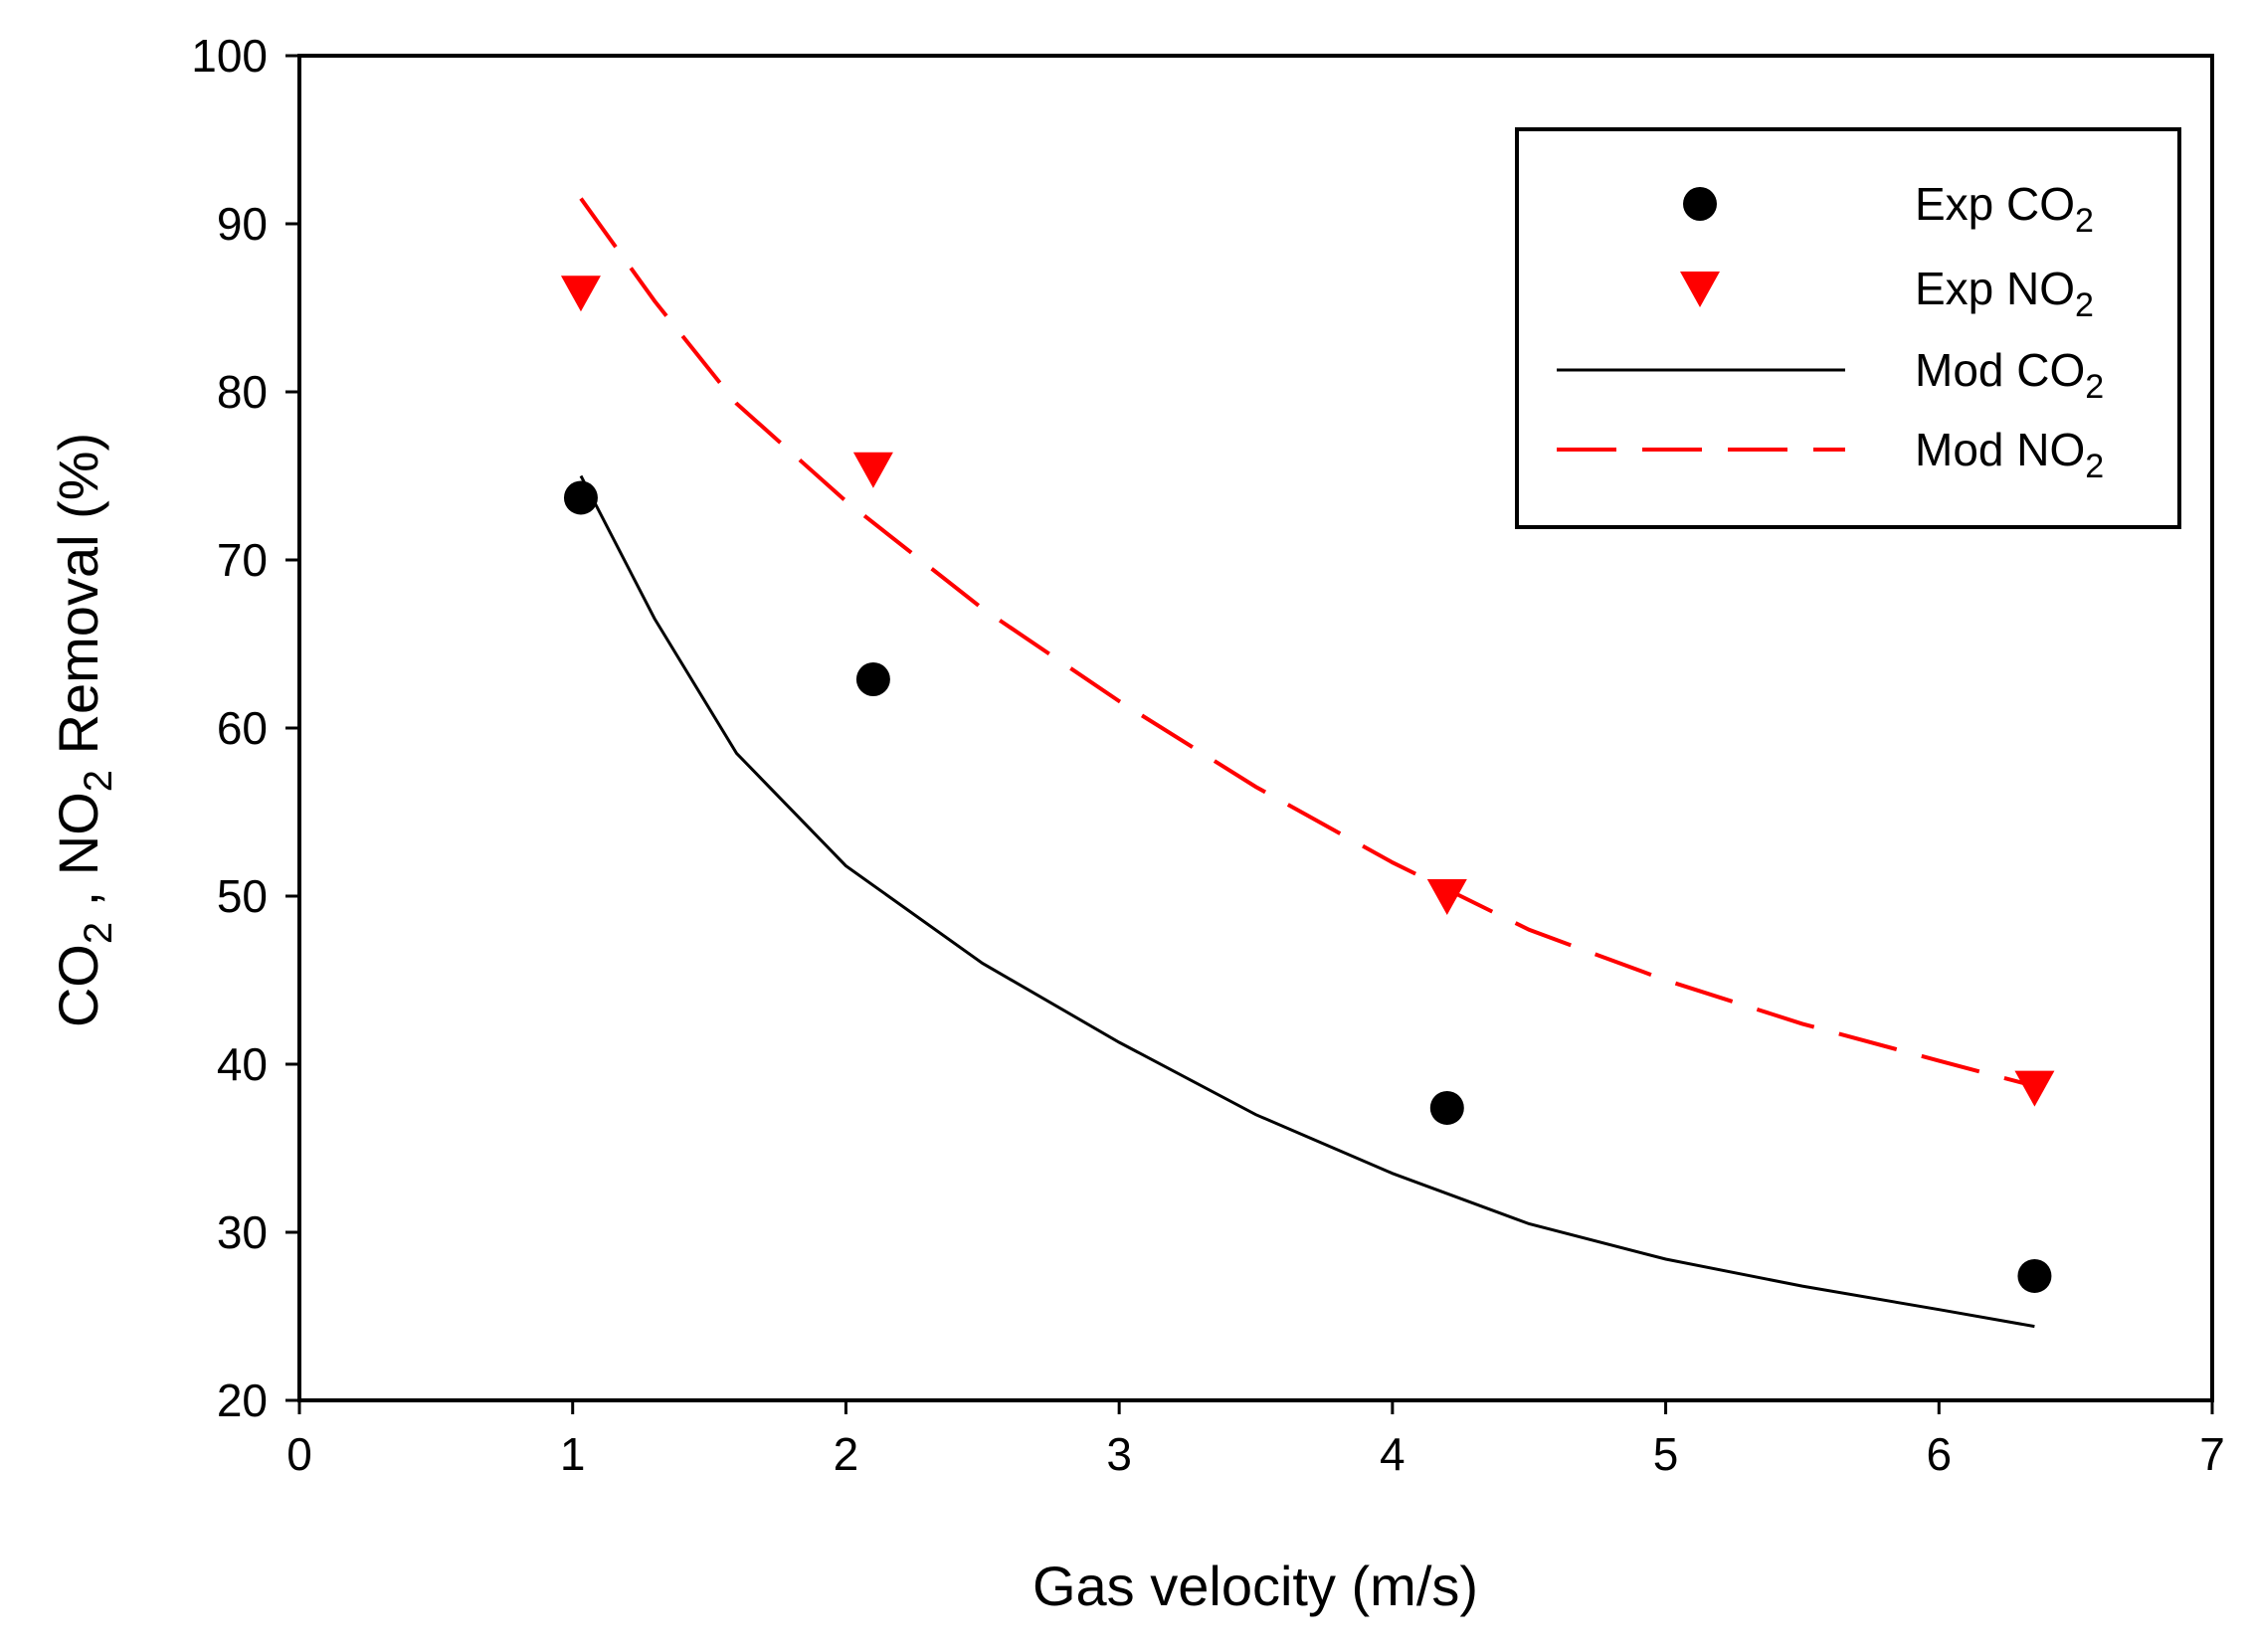  I want to click on y-tick-label: 20, so click(242, 1400).